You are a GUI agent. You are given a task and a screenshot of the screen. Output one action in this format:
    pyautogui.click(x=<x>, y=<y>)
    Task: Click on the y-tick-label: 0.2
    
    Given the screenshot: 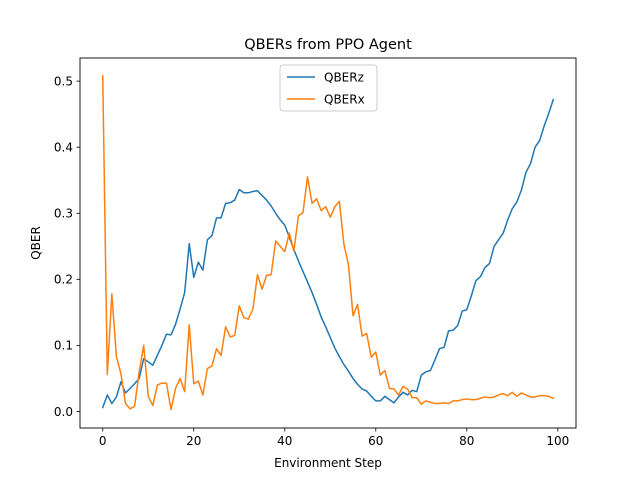 What is the action you would take?
    pyautogui.click(x=63, y=280)
    